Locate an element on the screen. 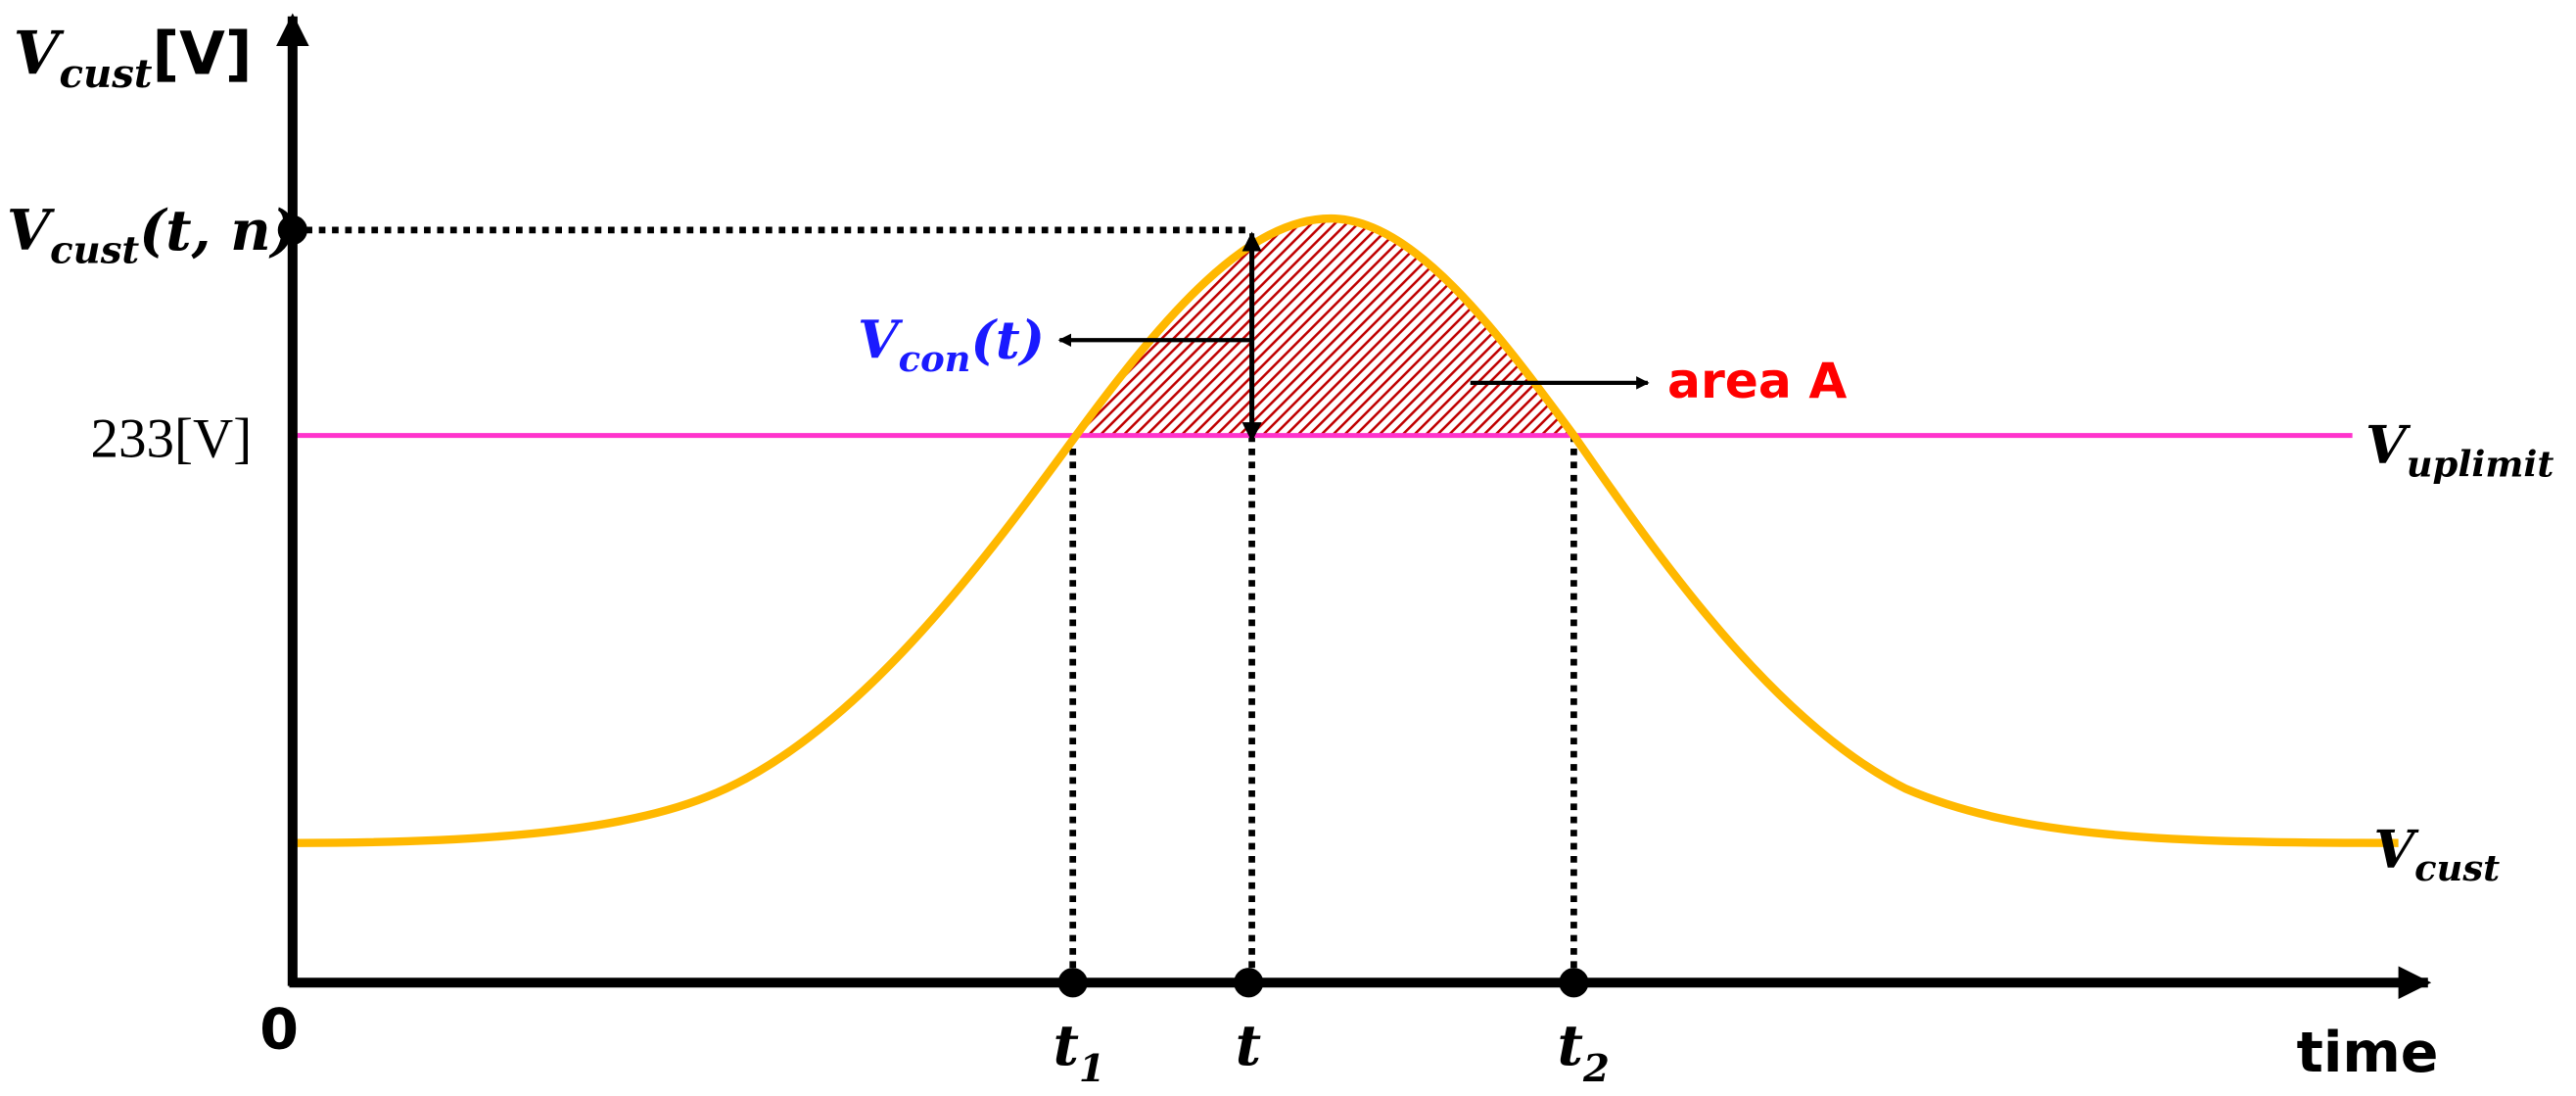  x-point-label: t2 is located at coordinates (1584, 1052).